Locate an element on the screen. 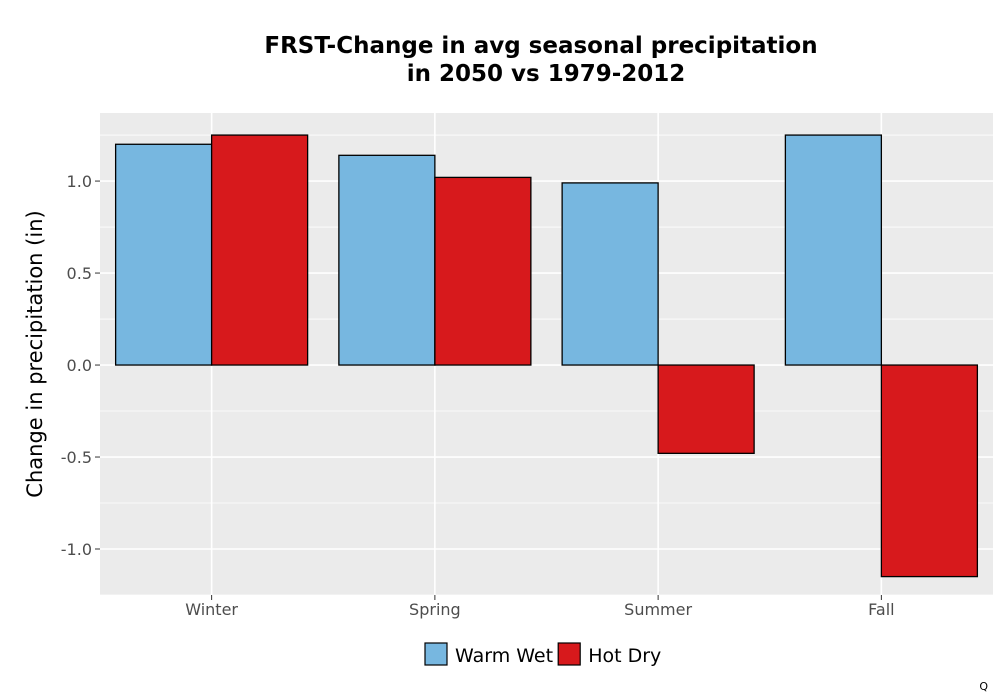  y-tick-labels: -1.0 -0.5 0.0 0.5 1.0 is located at coordinates (76, 365).